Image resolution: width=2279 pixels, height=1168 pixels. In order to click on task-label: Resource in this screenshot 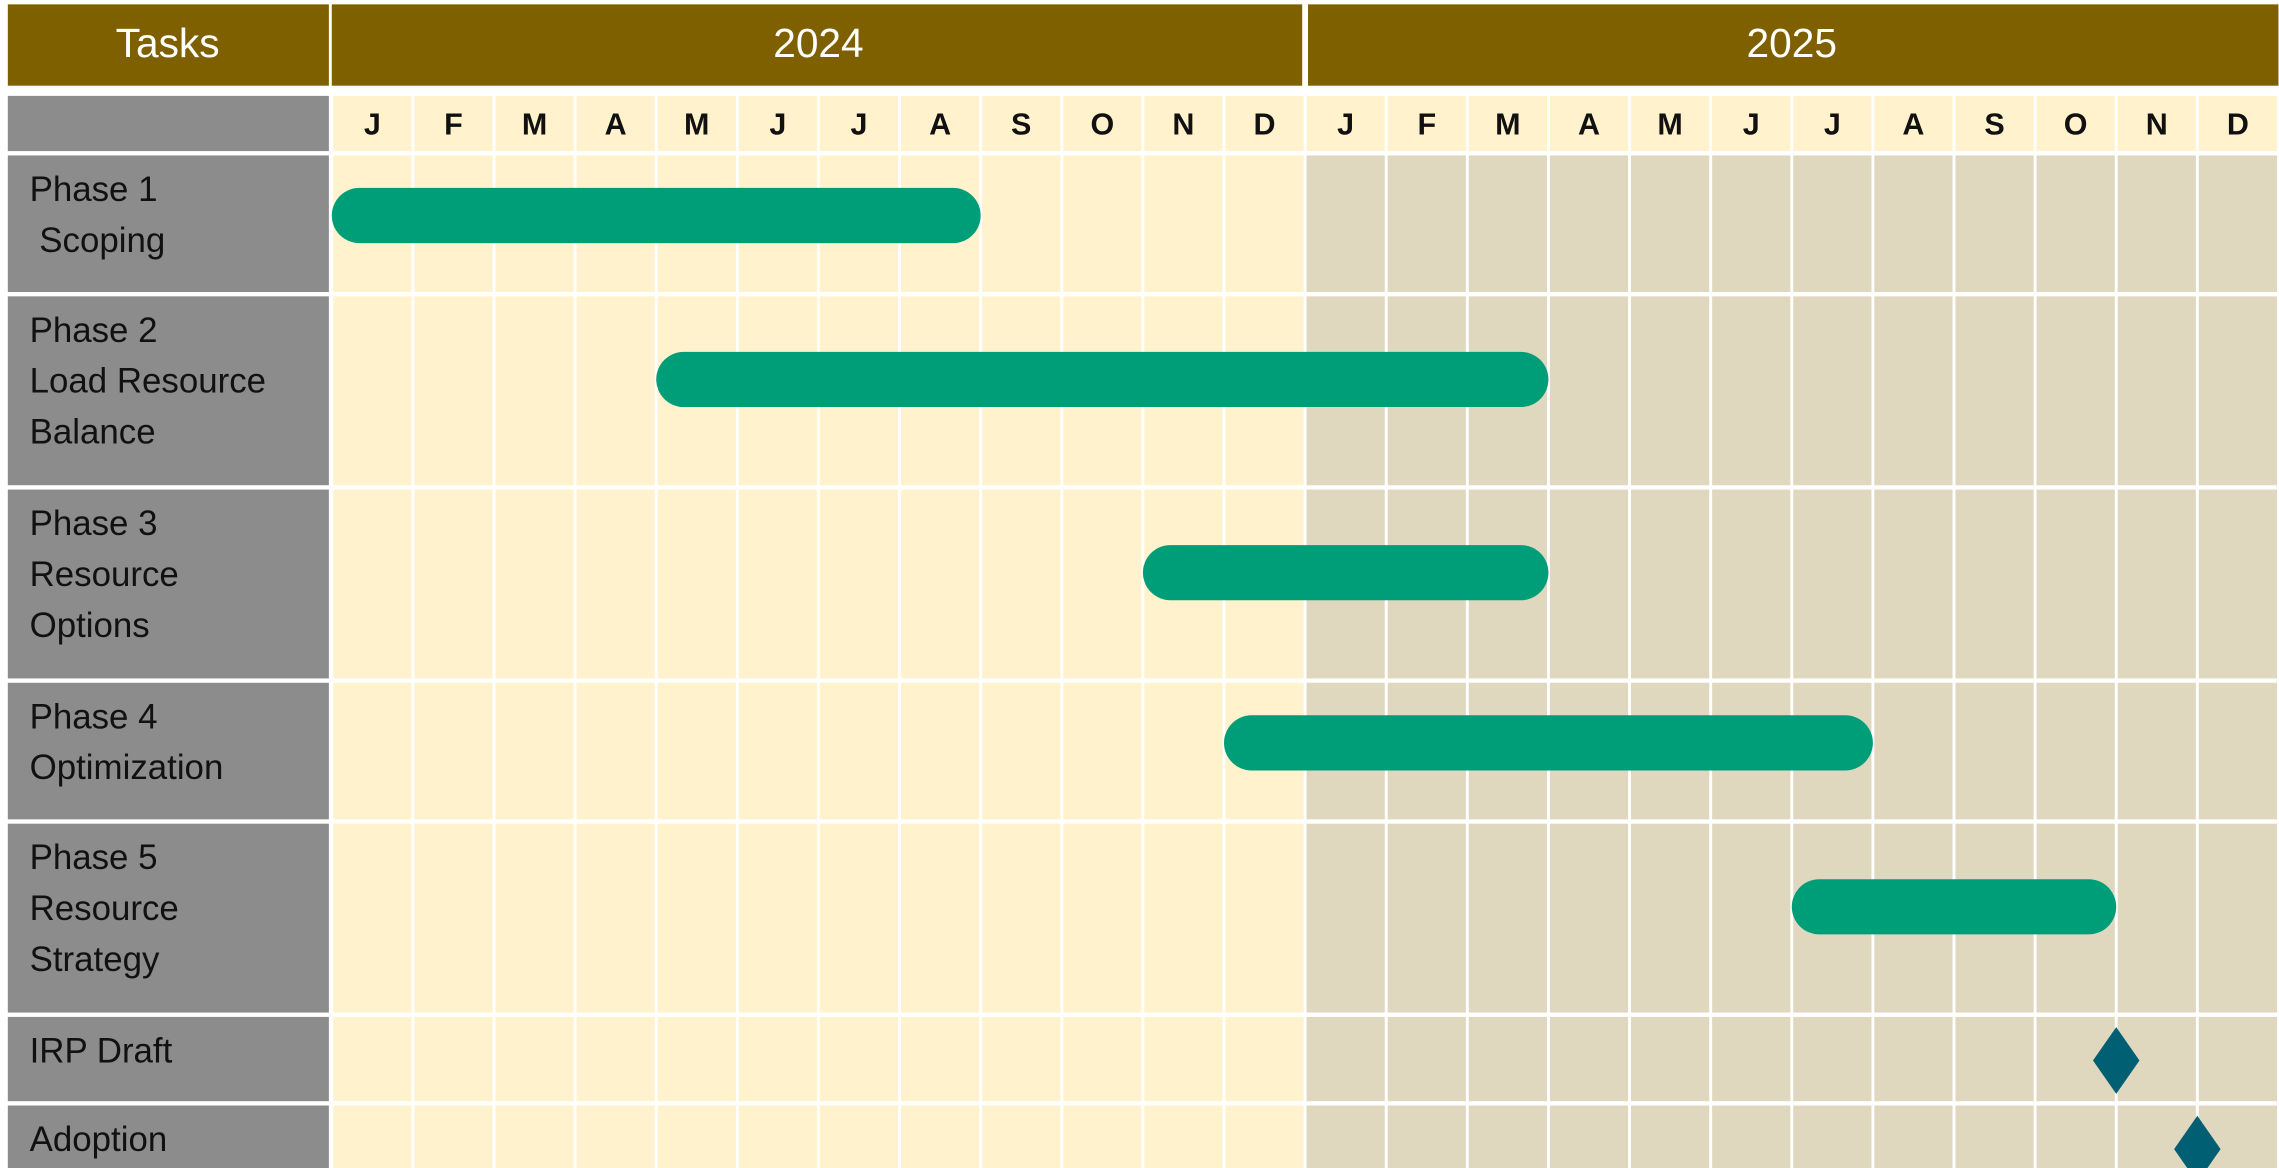, I will do `click(104, 574)`.